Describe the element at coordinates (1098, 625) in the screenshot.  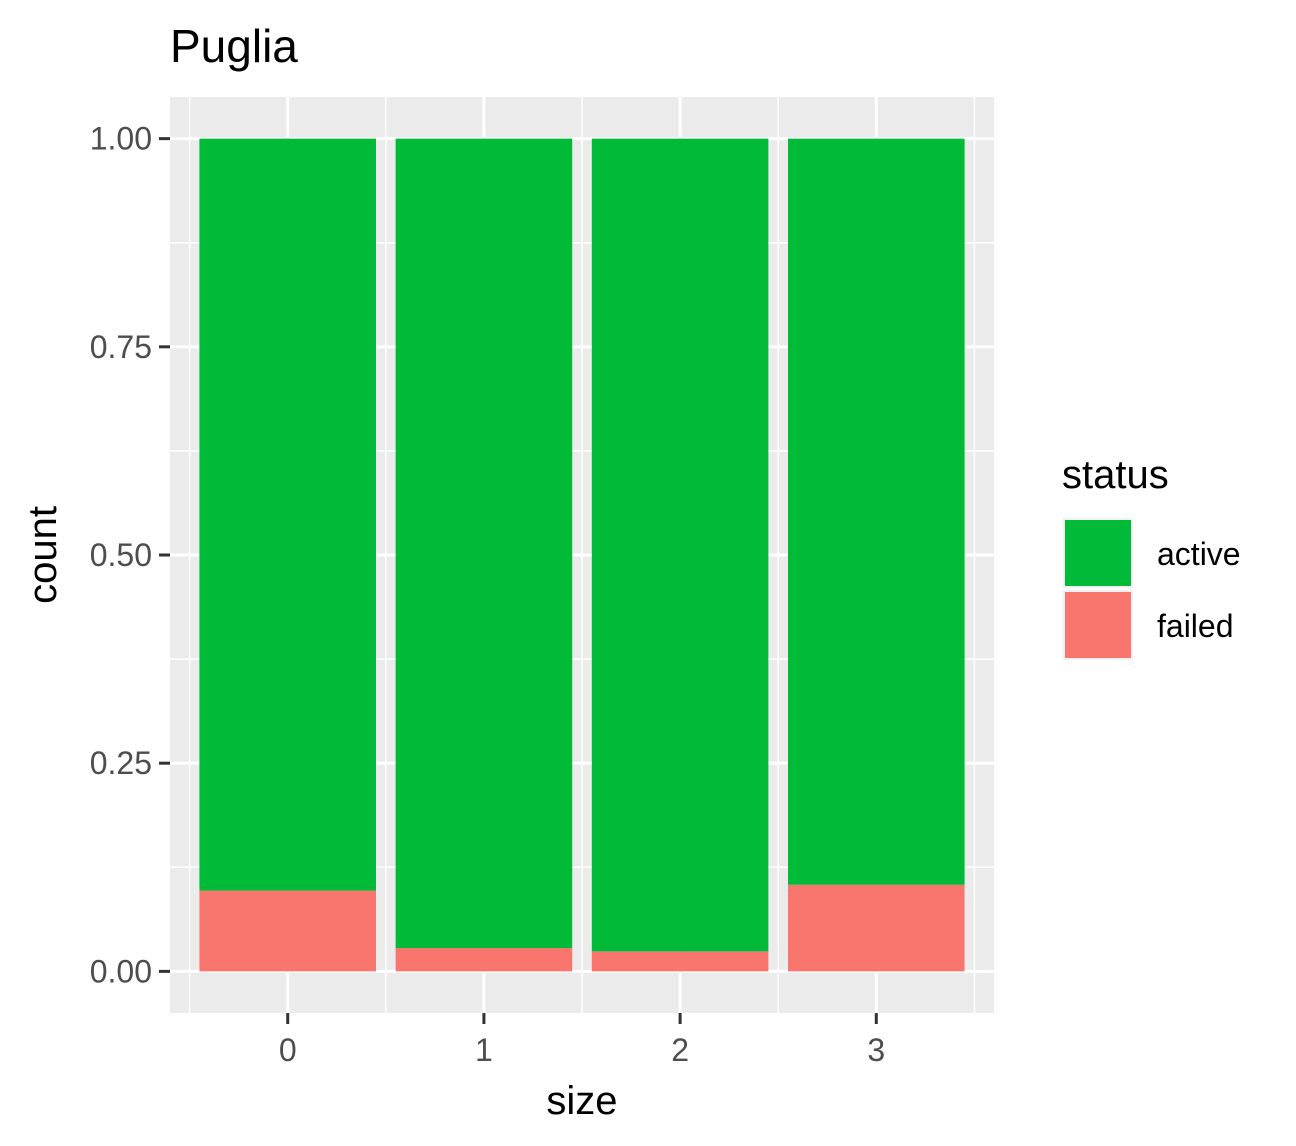
I see `legend-key-failed` at that location.